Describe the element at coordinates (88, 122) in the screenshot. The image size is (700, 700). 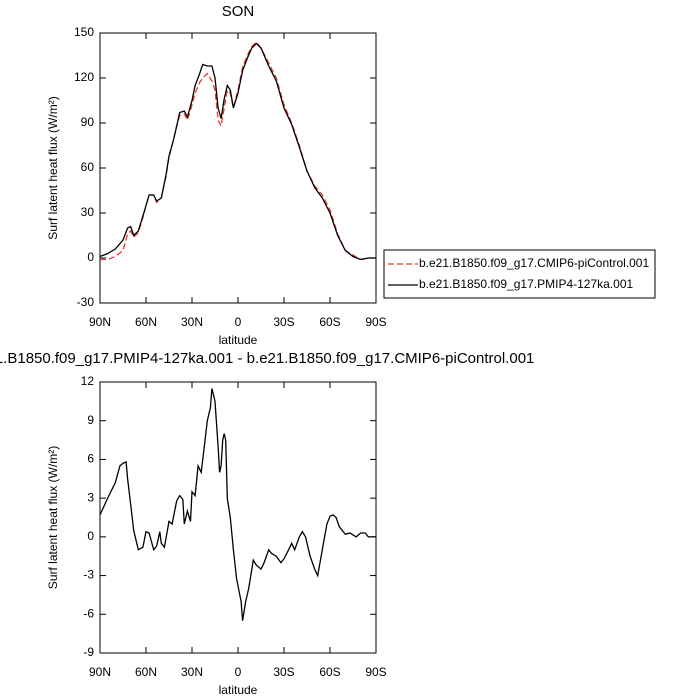
I see `y-tick-label: 90` at that location.